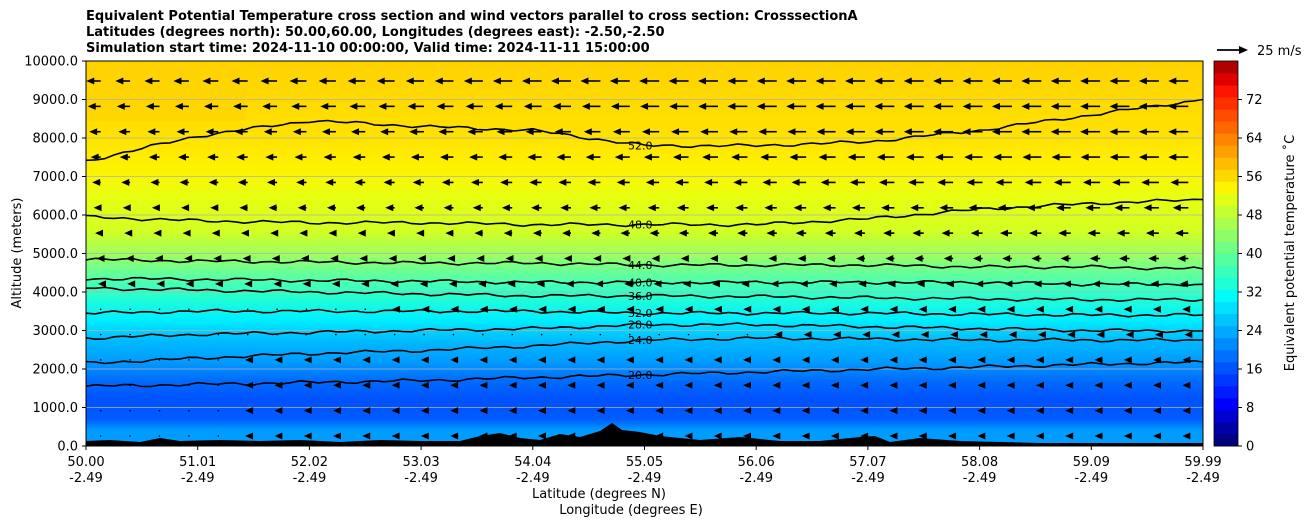 Image resolution: width=1308 pixels, height=526 pixels. I want to click on y-tick-label: 9000.0, so click(56, 100).